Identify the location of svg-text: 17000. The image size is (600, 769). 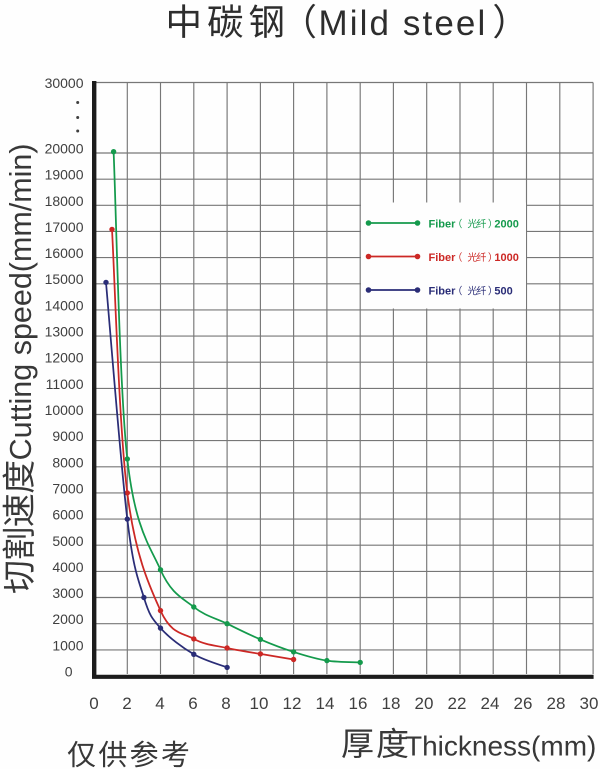
(64, 227).